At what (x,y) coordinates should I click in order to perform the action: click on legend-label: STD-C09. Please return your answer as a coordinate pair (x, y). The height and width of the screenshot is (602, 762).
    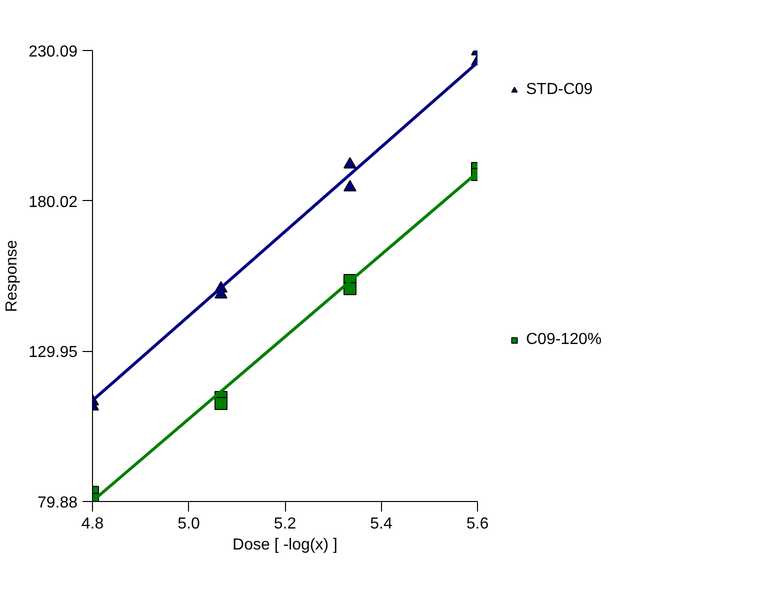
    Looking at the image, I should click on (559, 90).